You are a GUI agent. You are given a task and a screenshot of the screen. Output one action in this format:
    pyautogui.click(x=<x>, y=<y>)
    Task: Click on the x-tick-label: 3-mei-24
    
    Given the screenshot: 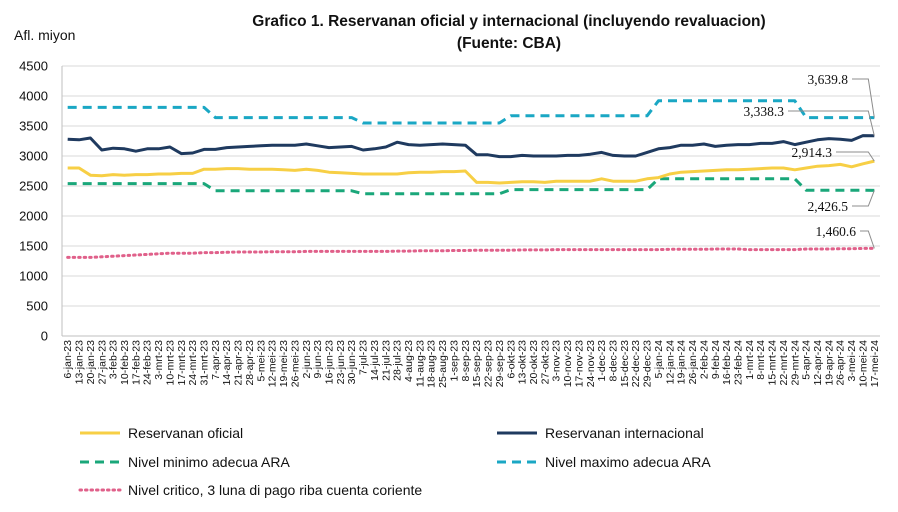 What is the action you would take?
    pyautogui.click(x=852, y=361)
    